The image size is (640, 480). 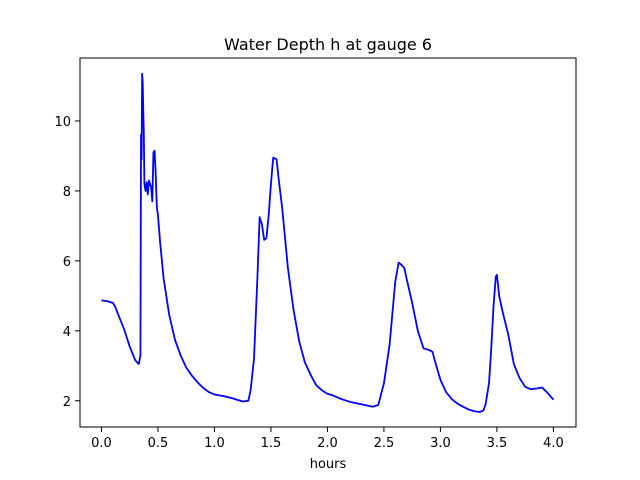 What do you see at coordinates (553, 443) in the screenshot?
I see `x-tick-label: 4.0` at bounding box center [553, 443].